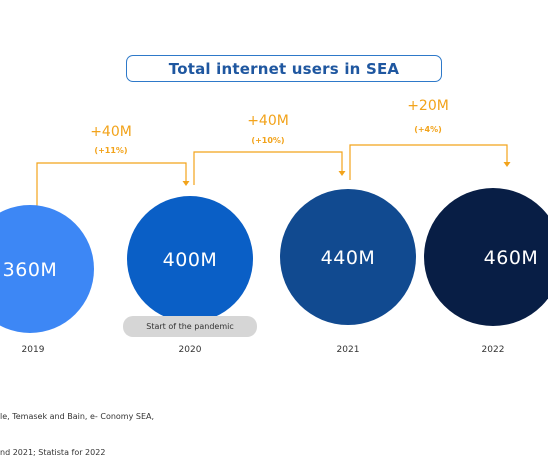 The width and height of the screenshot is (548, 471). Describe the element at coordinates (428, 129) in the screenshot. I see `growth-percent: (+4%)` at that location.